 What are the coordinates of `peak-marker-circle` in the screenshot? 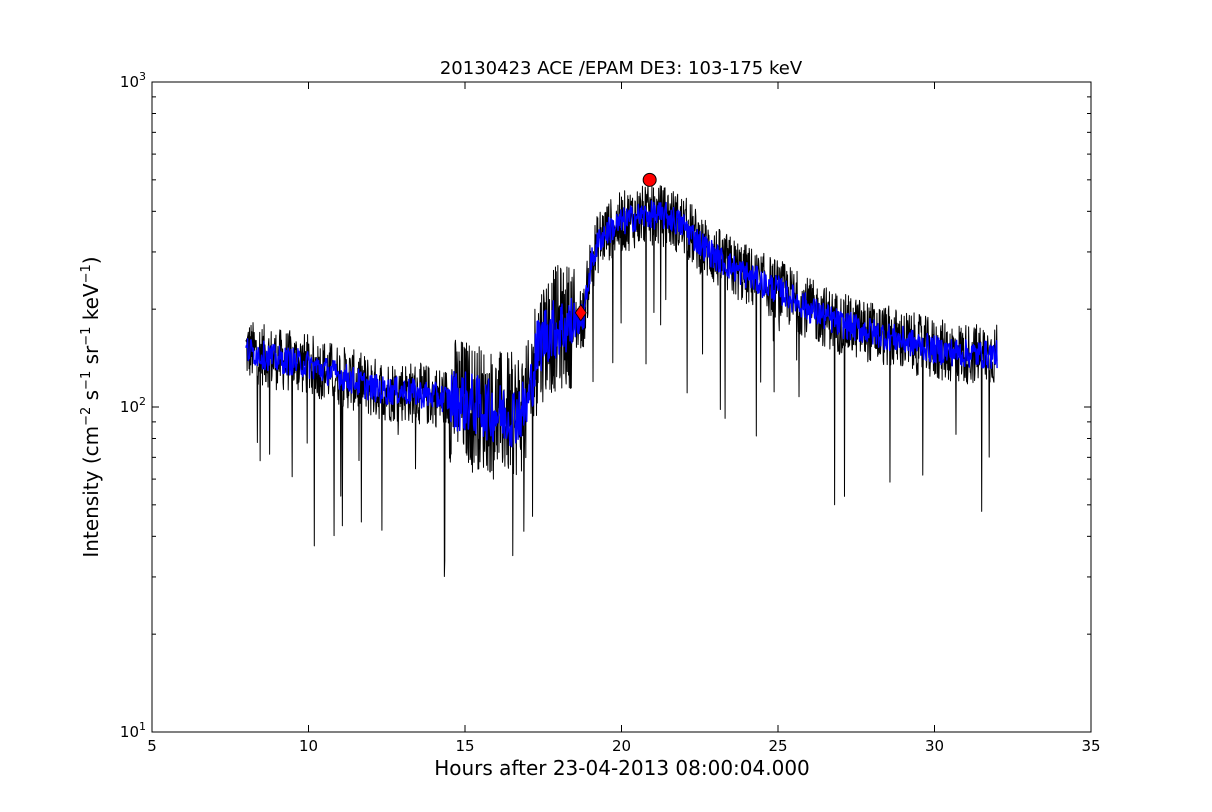 It's located at (649, 179).